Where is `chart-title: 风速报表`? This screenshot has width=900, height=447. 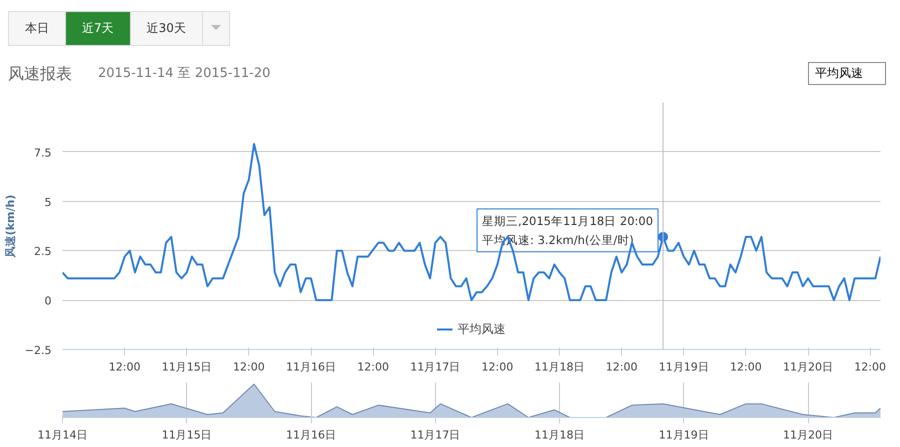
chart-title: 风速报表 is located at coordinates (40, 74).